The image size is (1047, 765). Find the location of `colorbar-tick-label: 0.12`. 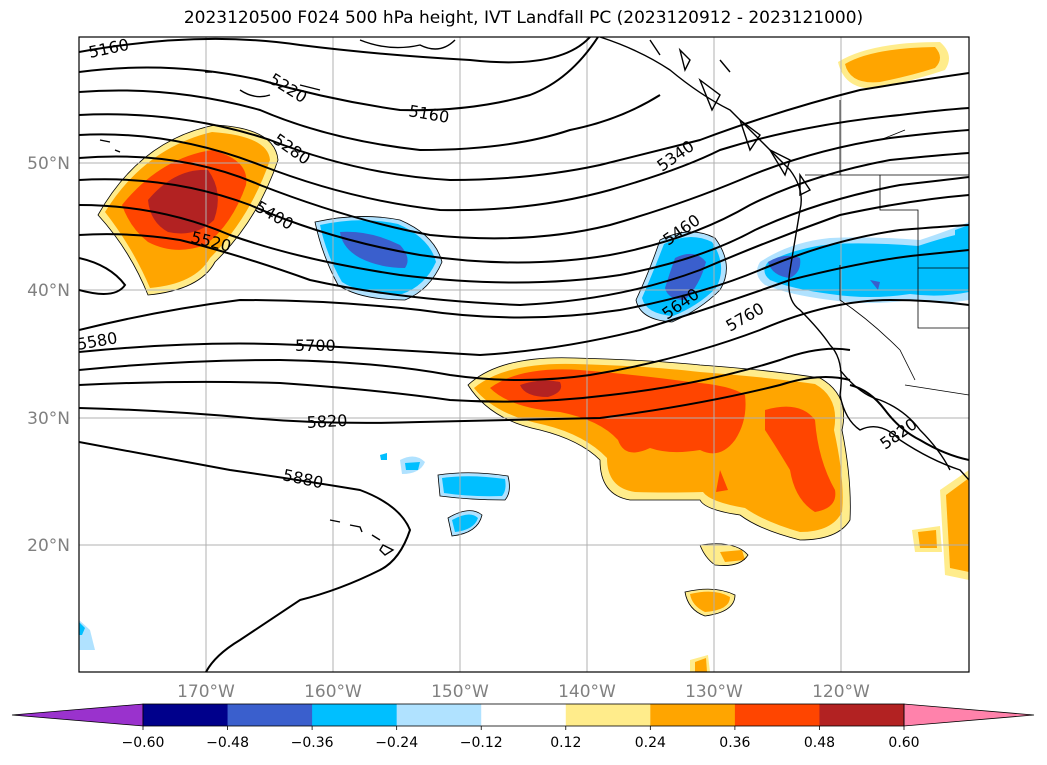

colorbar-tick-label: 0.12 is located at coordinates (565, 743).